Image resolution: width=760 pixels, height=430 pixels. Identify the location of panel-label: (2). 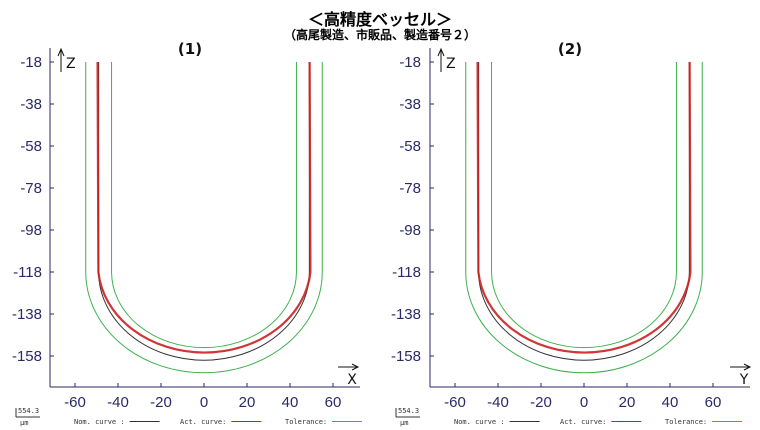
(570, 49).